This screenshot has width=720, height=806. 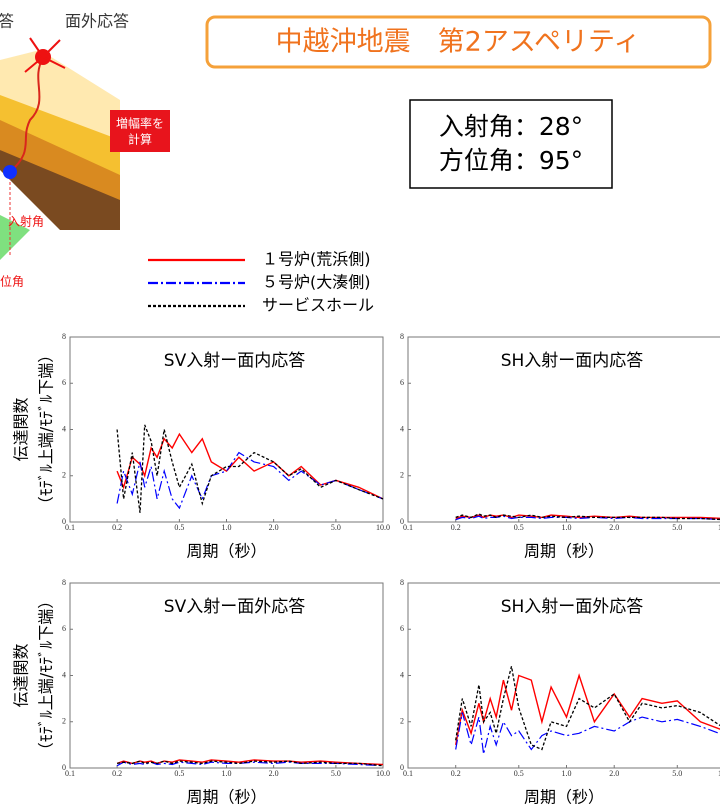 I want to click on legend-label: １号炉(荒浜側), so click(x=316, y=259).